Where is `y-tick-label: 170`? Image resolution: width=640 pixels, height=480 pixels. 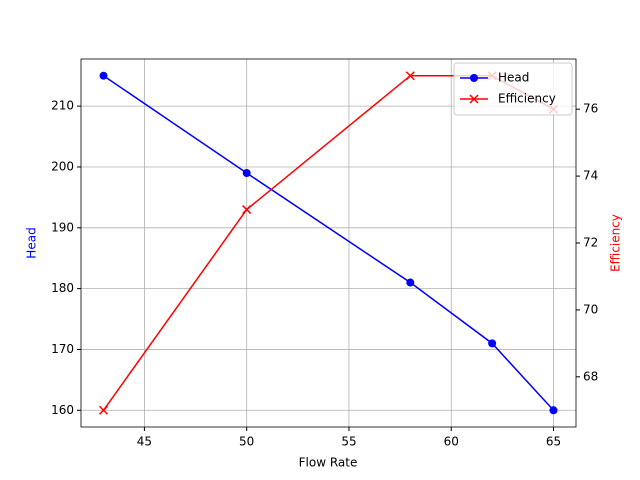
y-tick-label: 170 is located at coordinates (62, 349).